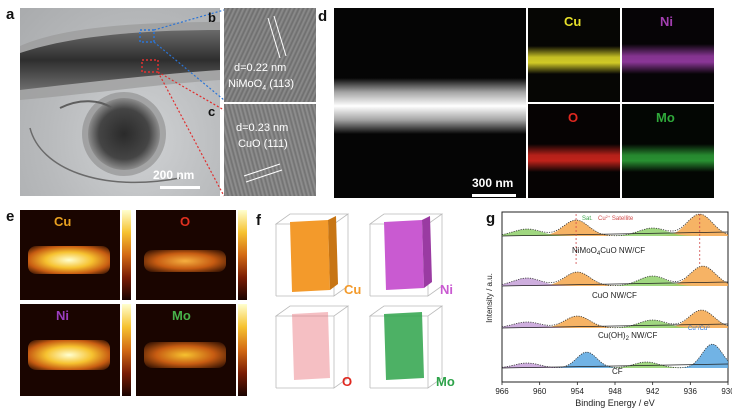  I want to click on tomo-map-o: O, so click(186, 255).